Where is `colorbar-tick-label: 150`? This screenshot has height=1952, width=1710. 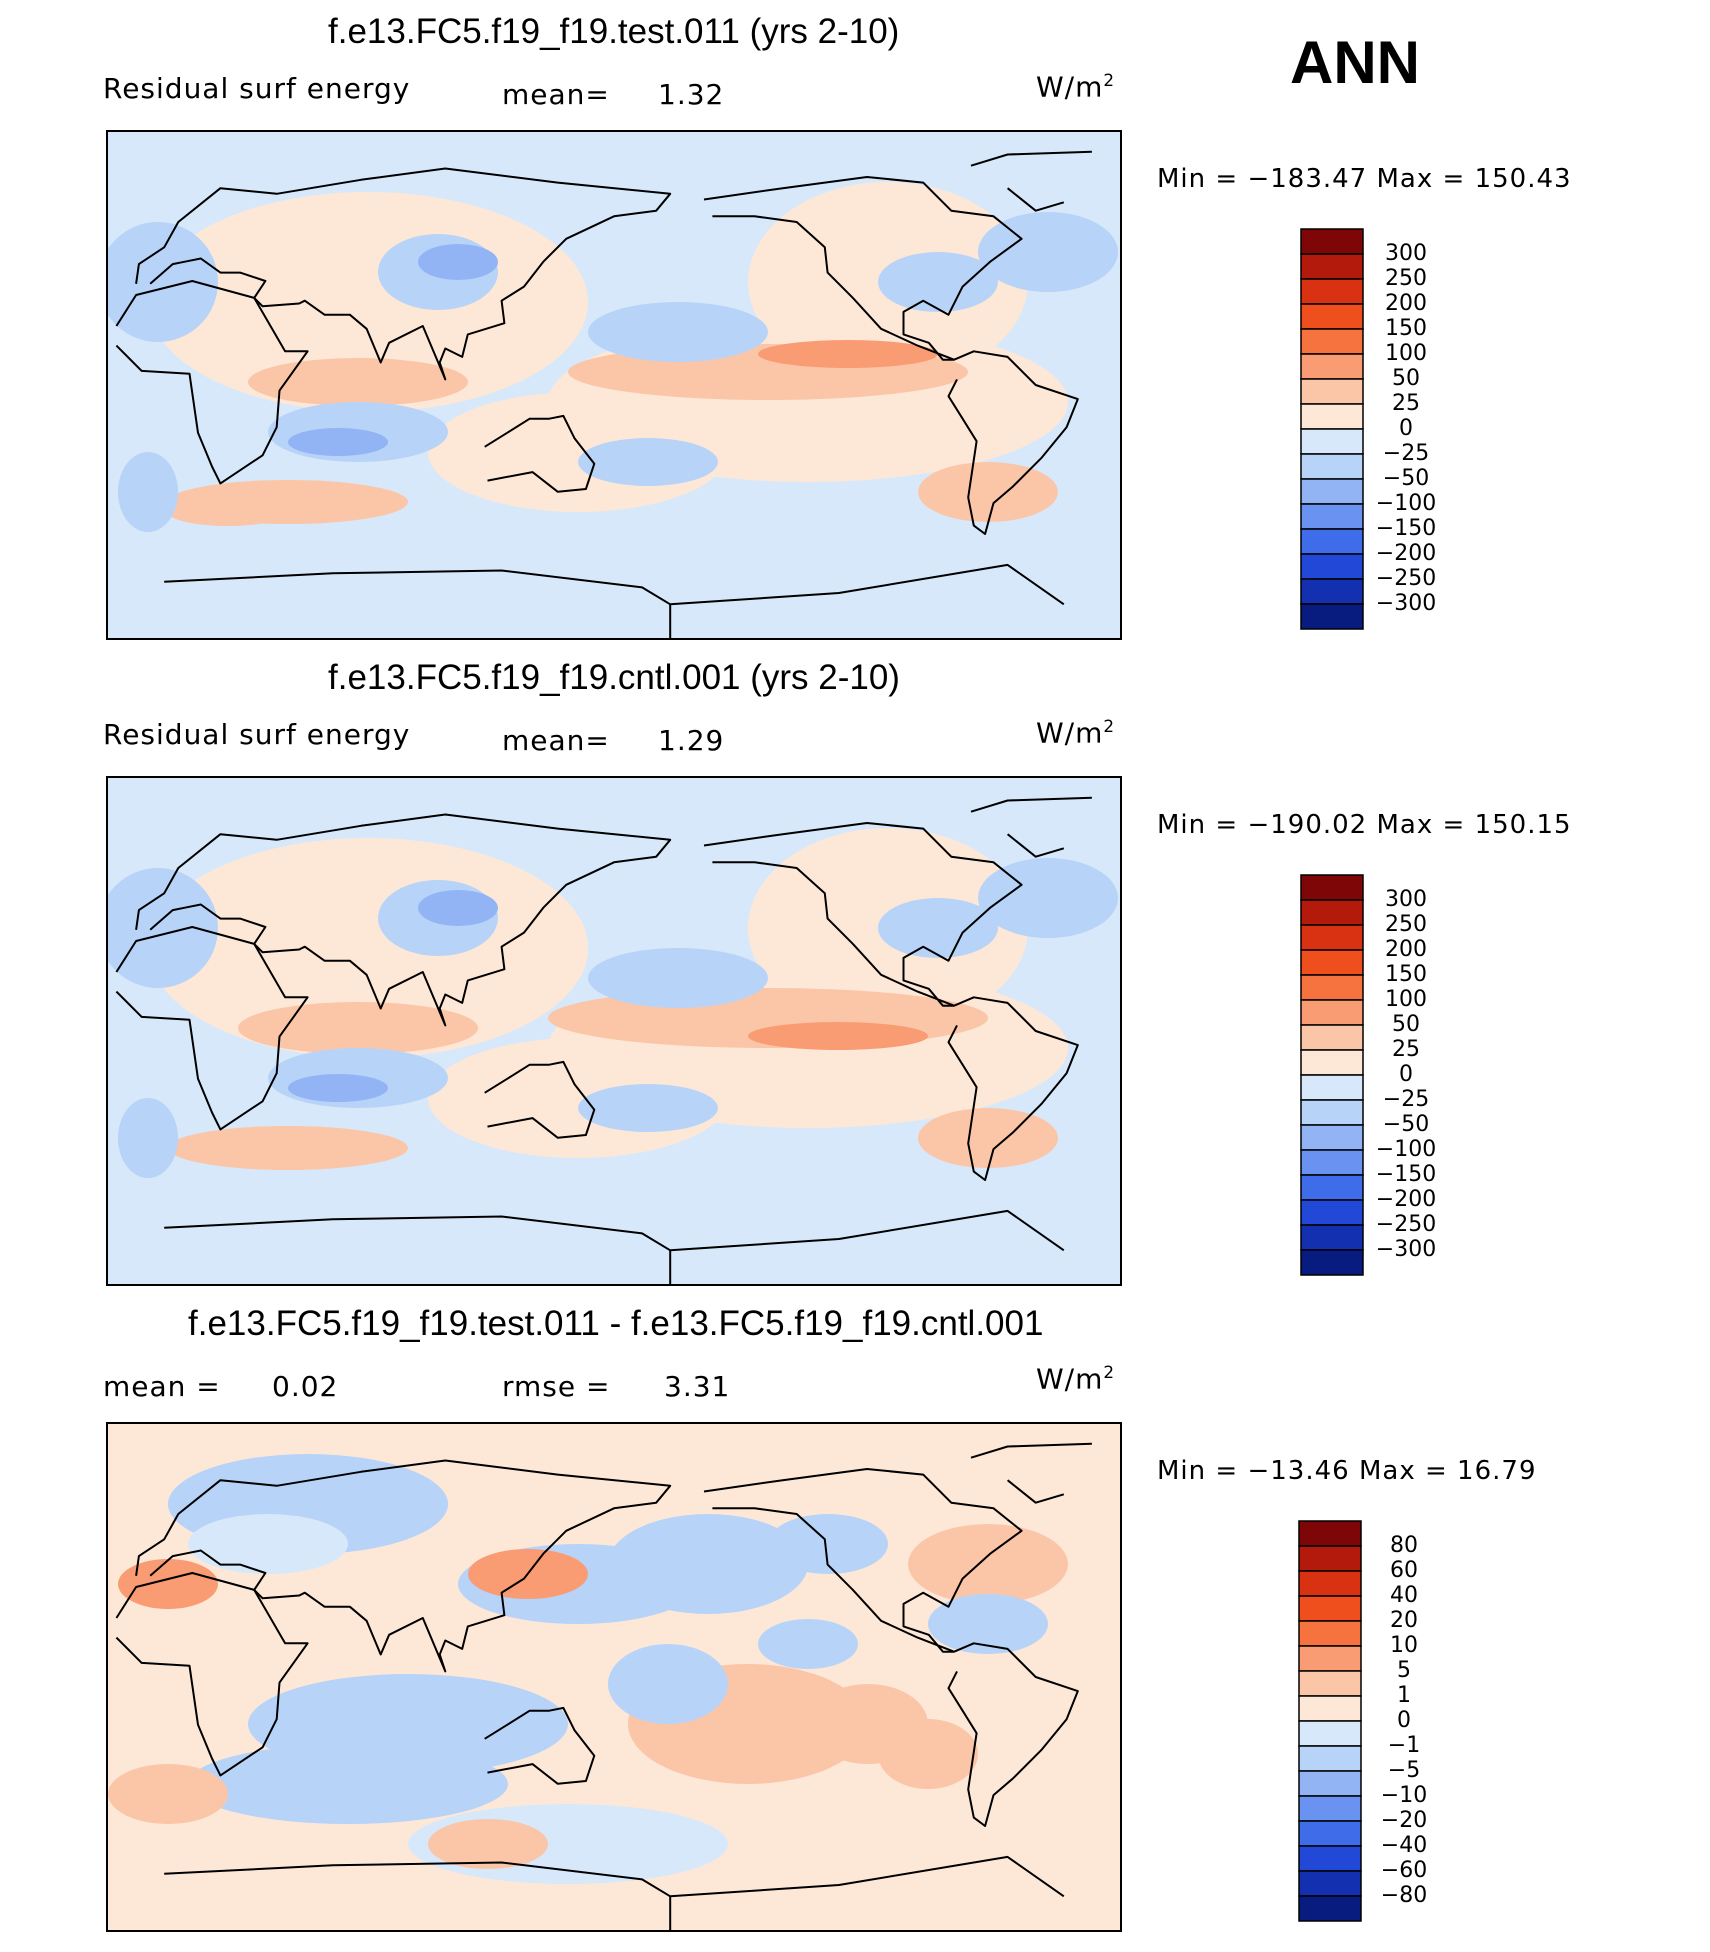
colorbar-tick-label: 150 is located at coordinates (1406, 328).